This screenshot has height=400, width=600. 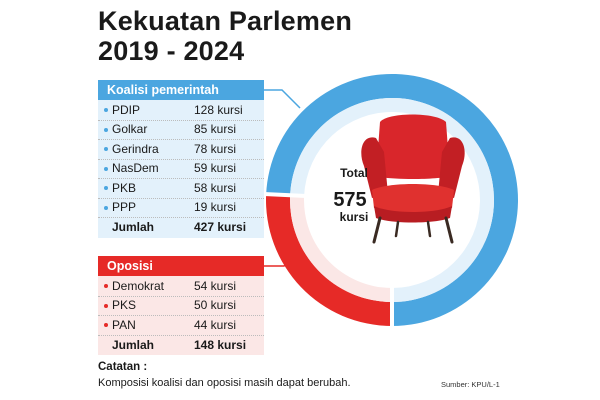 I want to click on armchair-icon, so click(x=413, y=179).